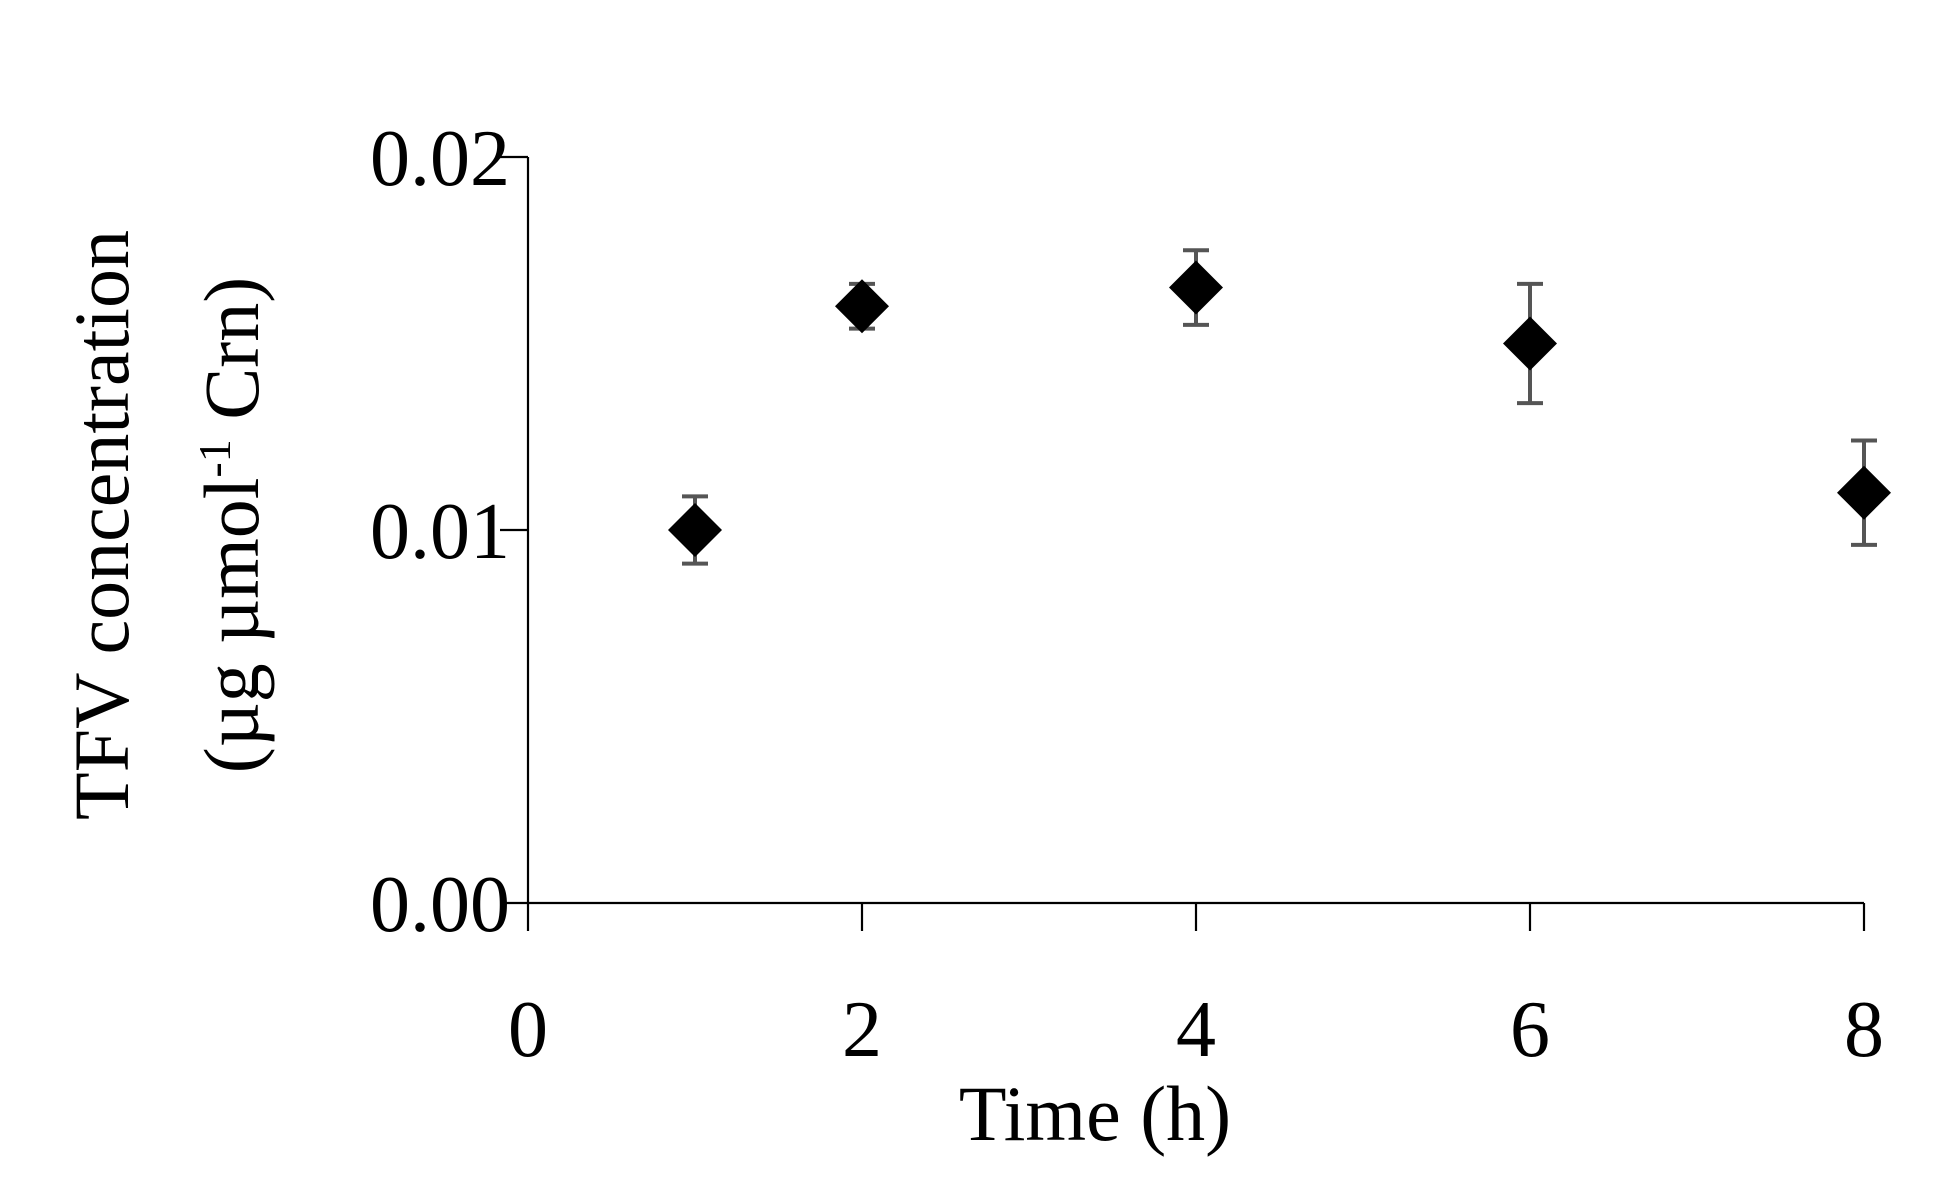 This screenshot has height=1193, width=1938. What do you see at coordinates (231, 358) in the screenshot?
I see `y-axis-title-line2-post: Crn)` at bounding box center [231, 358].